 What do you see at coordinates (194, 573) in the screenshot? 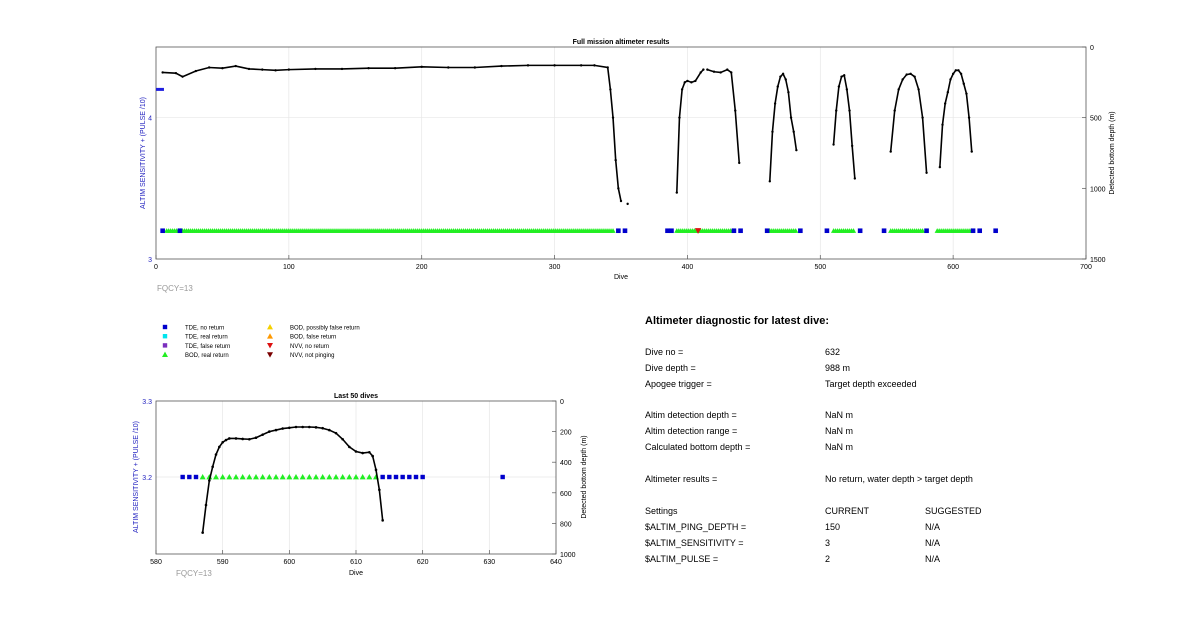
I see `bottom-footnote: FQCY=13` at bounding box center [194, 573].